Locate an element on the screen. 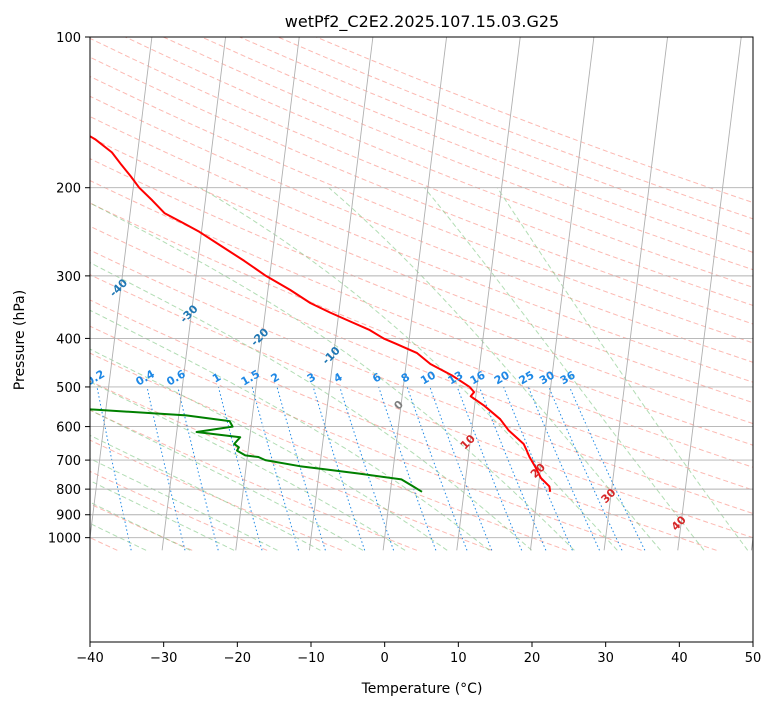 This screenshot has width=775, height=708. x-tick-label: 50 is located at coordinates (753, 658).